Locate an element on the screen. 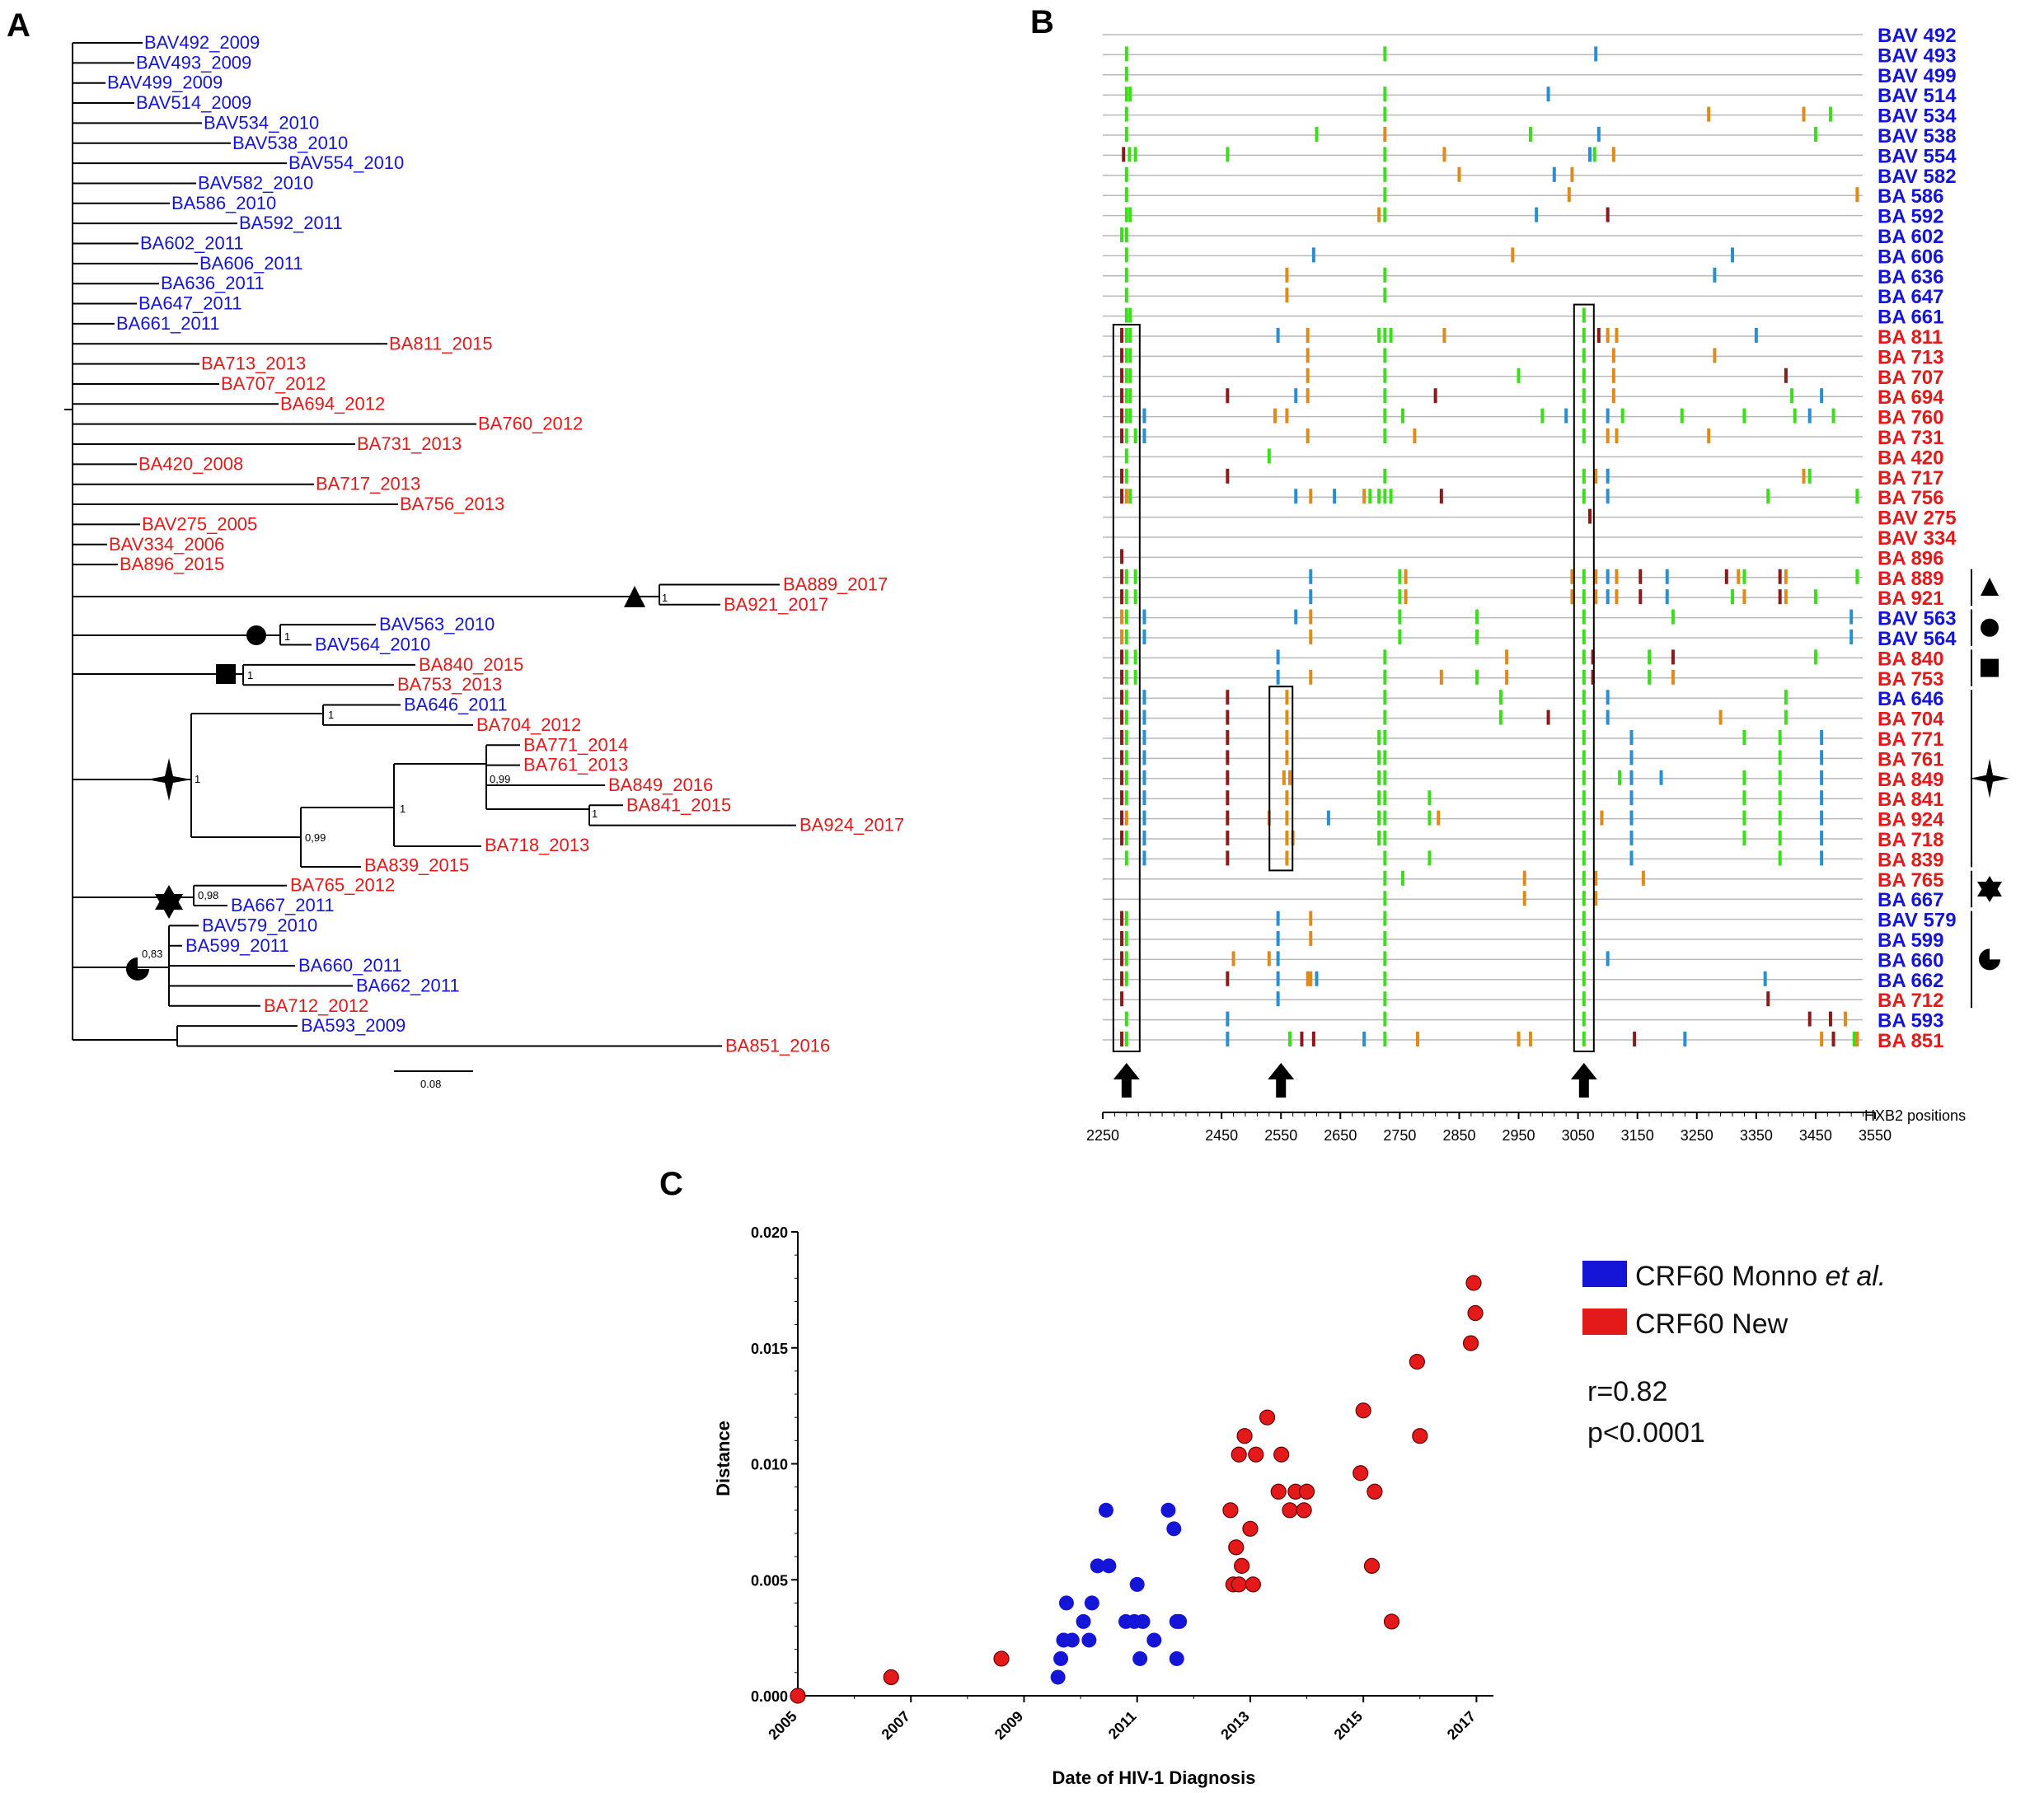 The image size is (2044, 1793). sequence-label: BA 889 is located at coordinates (1910, 579).